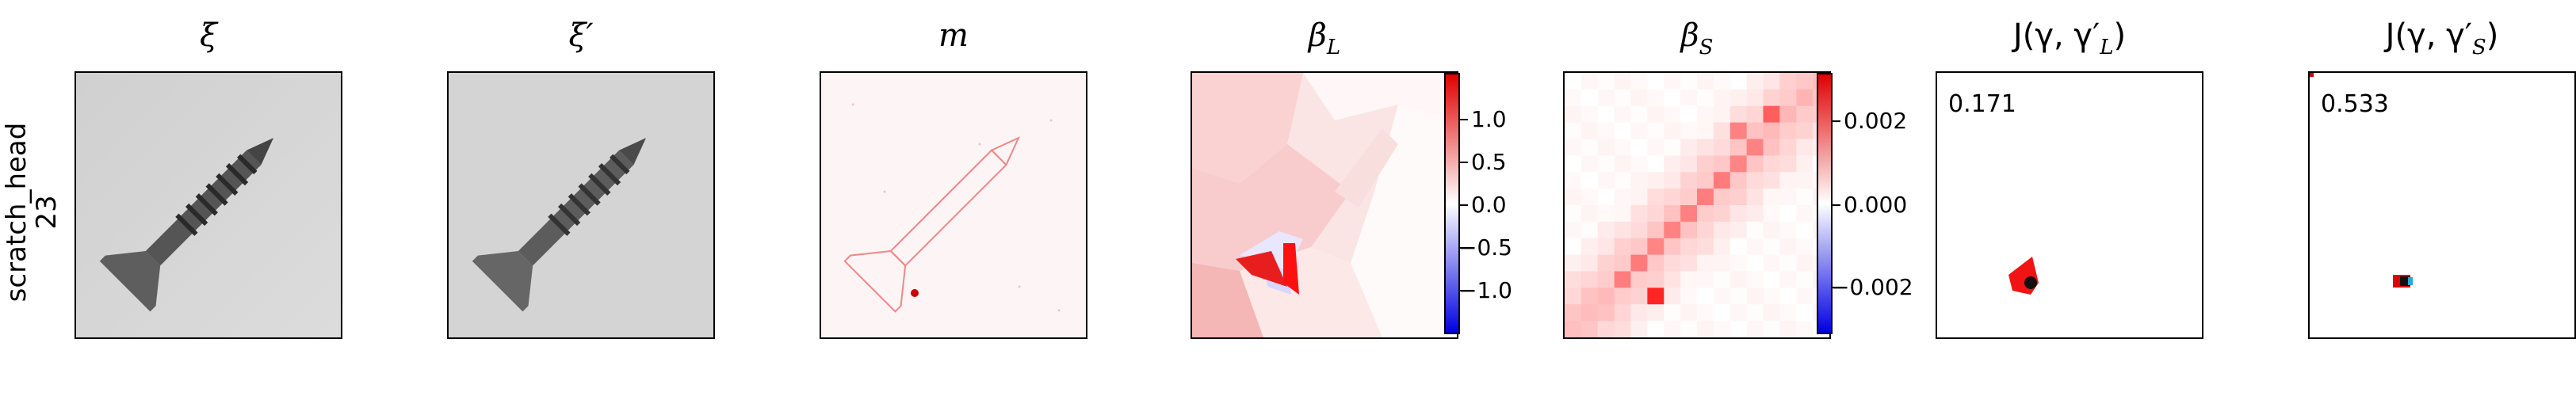 The image size is (2576, 396). What do you see at coordinates (2361, 180) in the screenshot?
I see `j-s-overlap-mask` at bounding box center [2361, 180].